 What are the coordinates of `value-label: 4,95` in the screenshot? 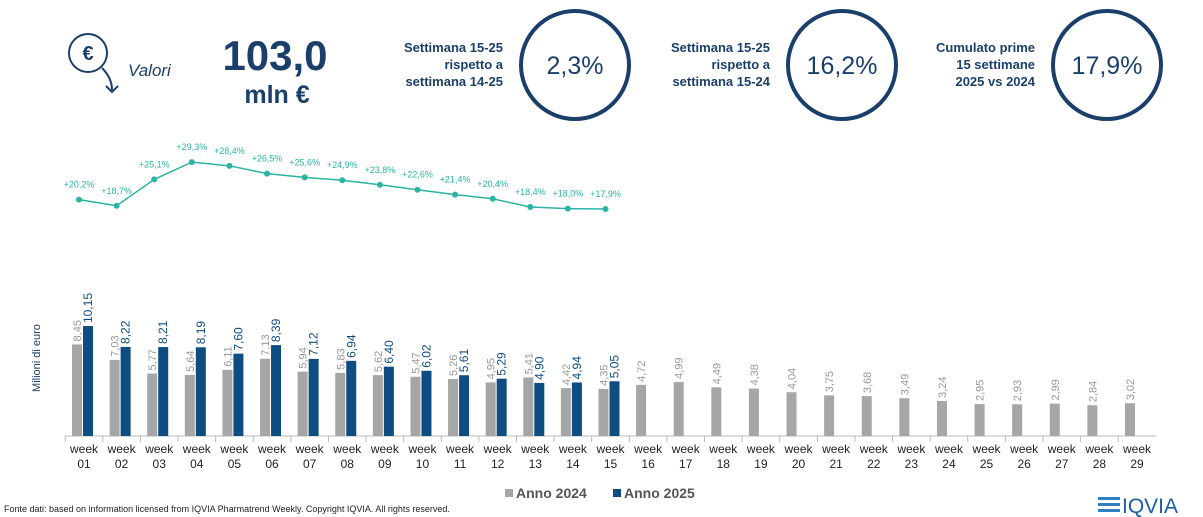 It's located at (492, 368).